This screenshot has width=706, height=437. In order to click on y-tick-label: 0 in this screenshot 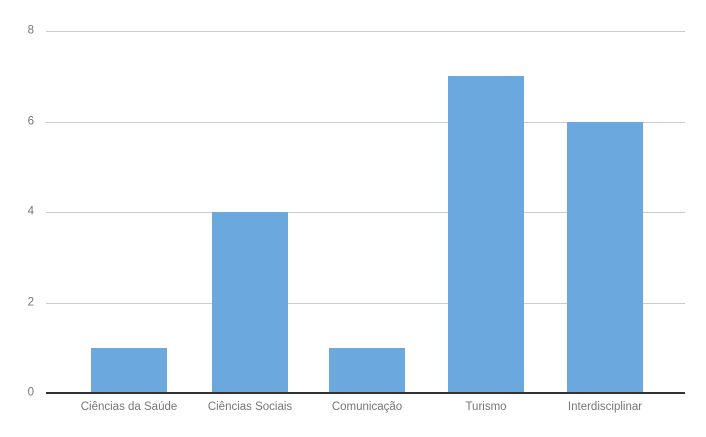, I will do `click(30, 392)`.